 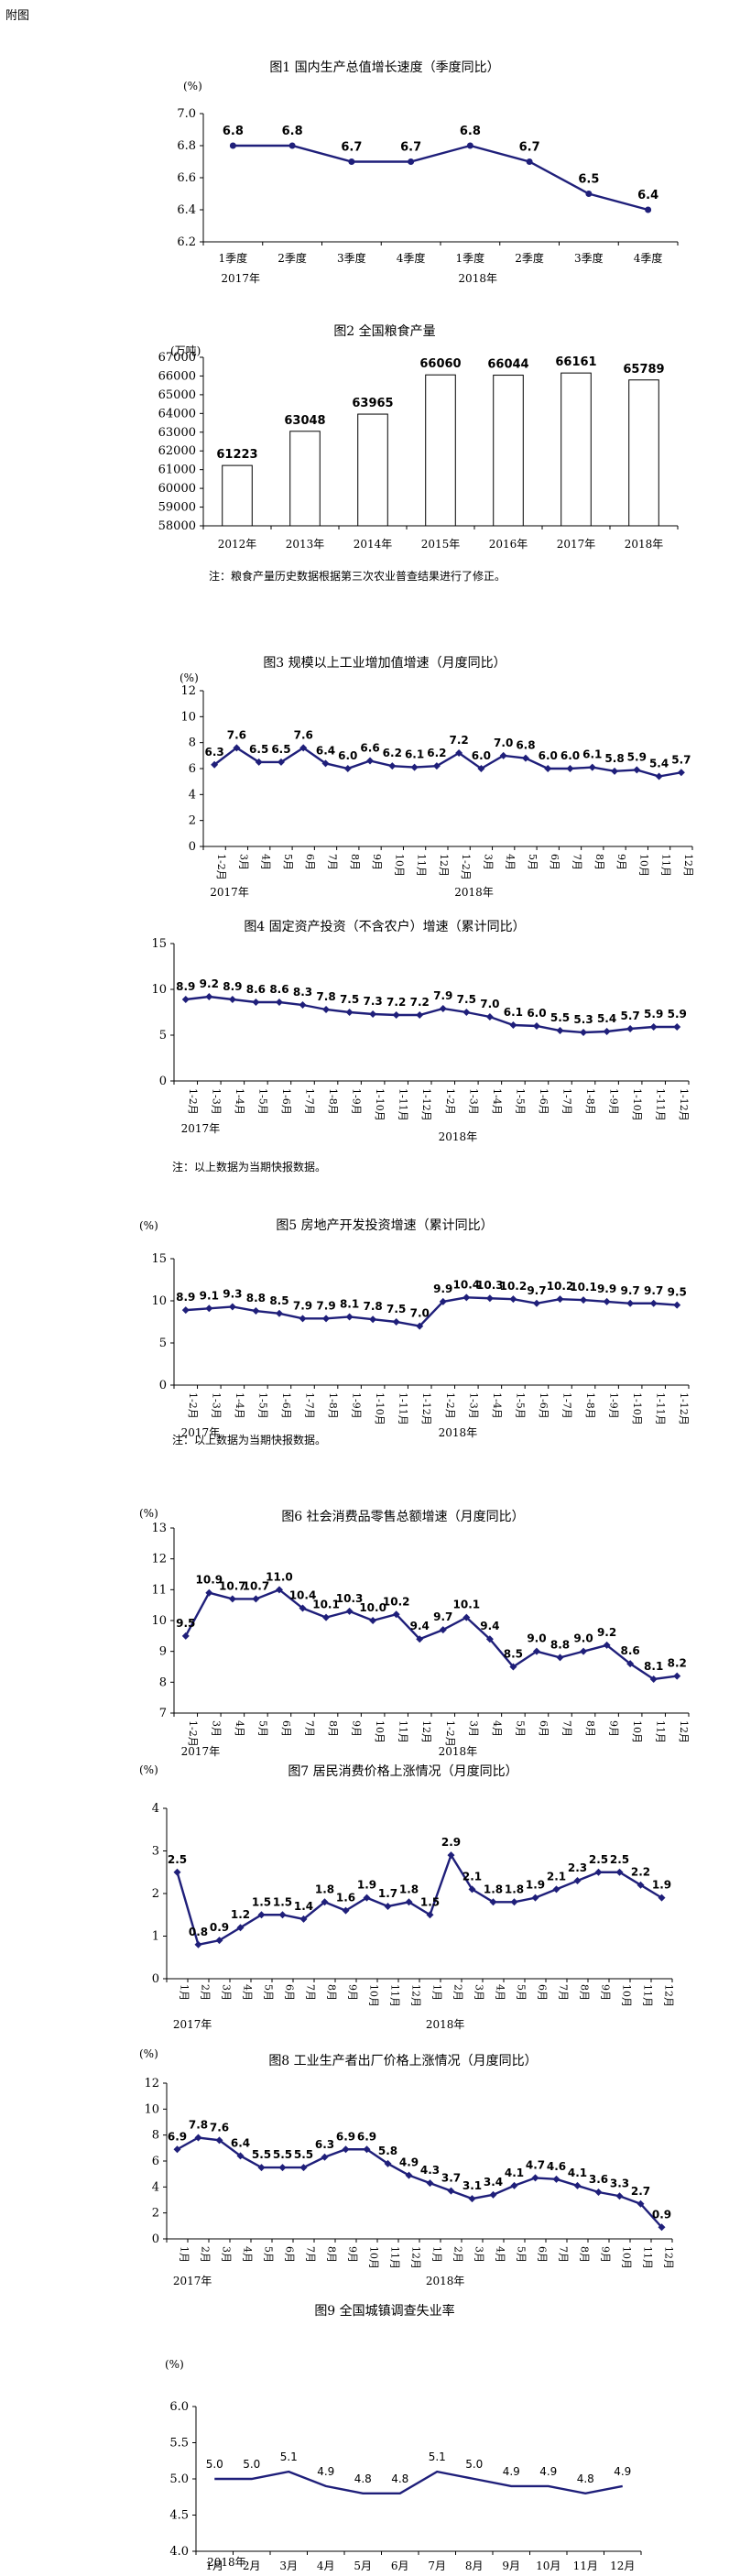 I want to click on chart-1-data-label: 6.4, so click(x=647, y=196).